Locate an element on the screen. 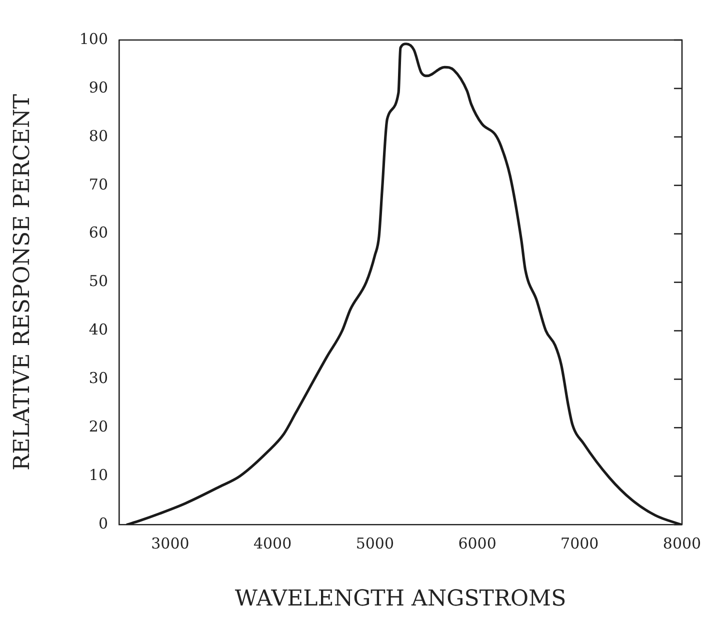 The width and height of the screenshot is (712, 637). y-tick-label: 0 is located at coordinates (103, 523).